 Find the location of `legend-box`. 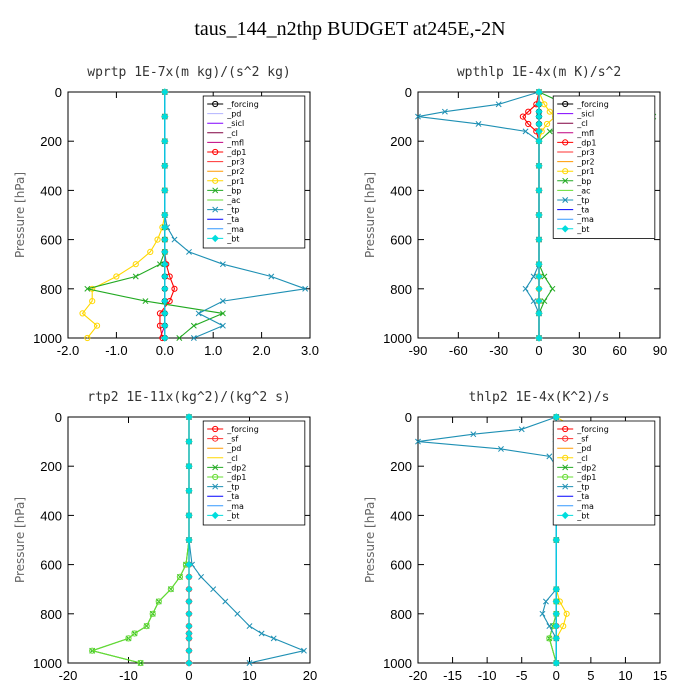

legend-box is located at coordinates (604, 167).